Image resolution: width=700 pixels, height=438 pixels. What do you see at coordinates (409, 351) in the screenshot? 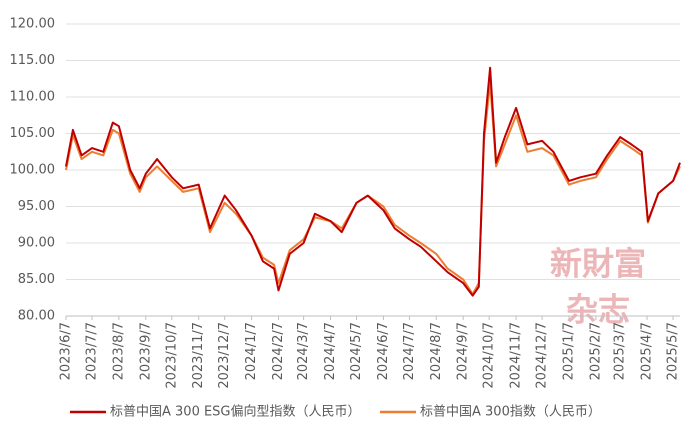
I see `x-tick-label: 2024/7/7` at bounding box center [409, 351].